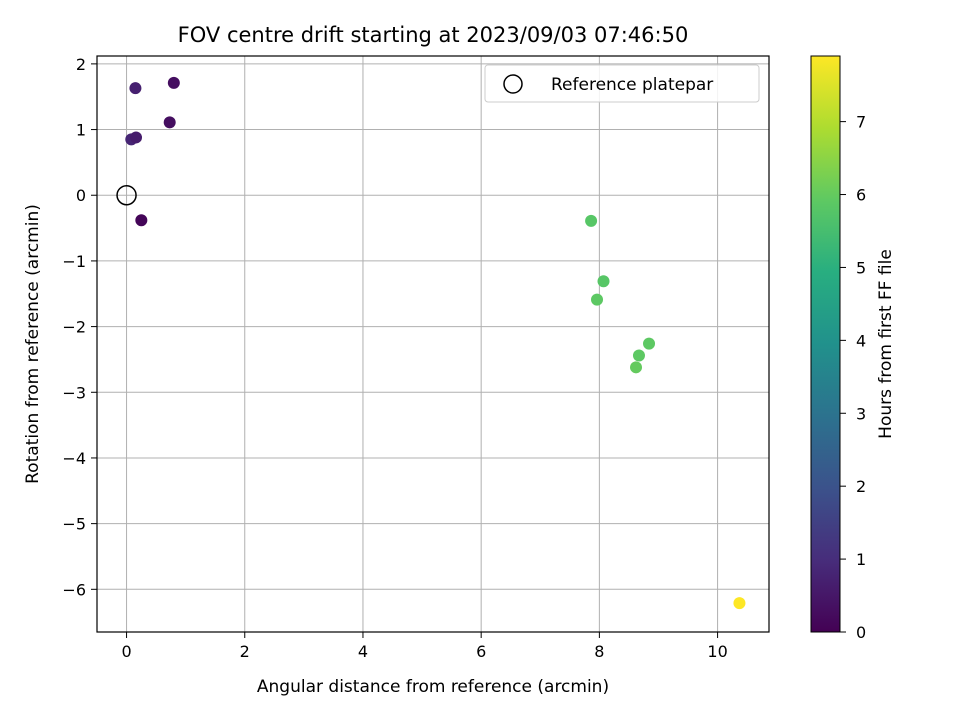 This screenshot has width=960, height=720. What do you see at coordinates (861, 559) in the screenshot?
I see `colorbar-tick-label: 1` at bounding box center [861, 559].